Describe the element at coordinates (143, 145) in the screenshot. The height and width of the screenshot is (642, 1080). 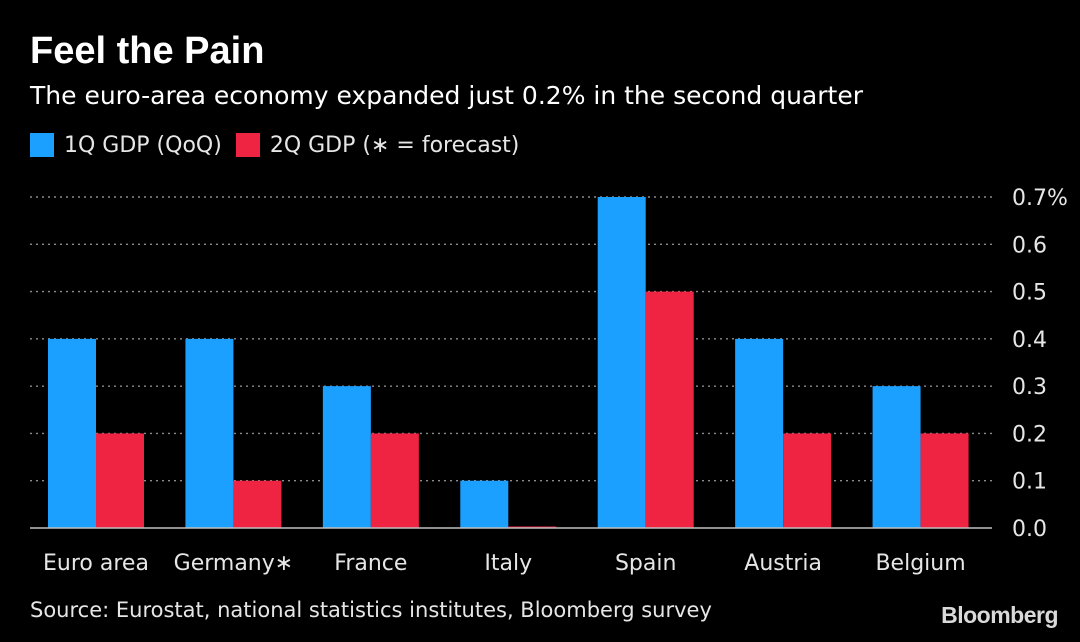
I see `legend-label-1q: 1Q GDP (QoQ)` at that location.